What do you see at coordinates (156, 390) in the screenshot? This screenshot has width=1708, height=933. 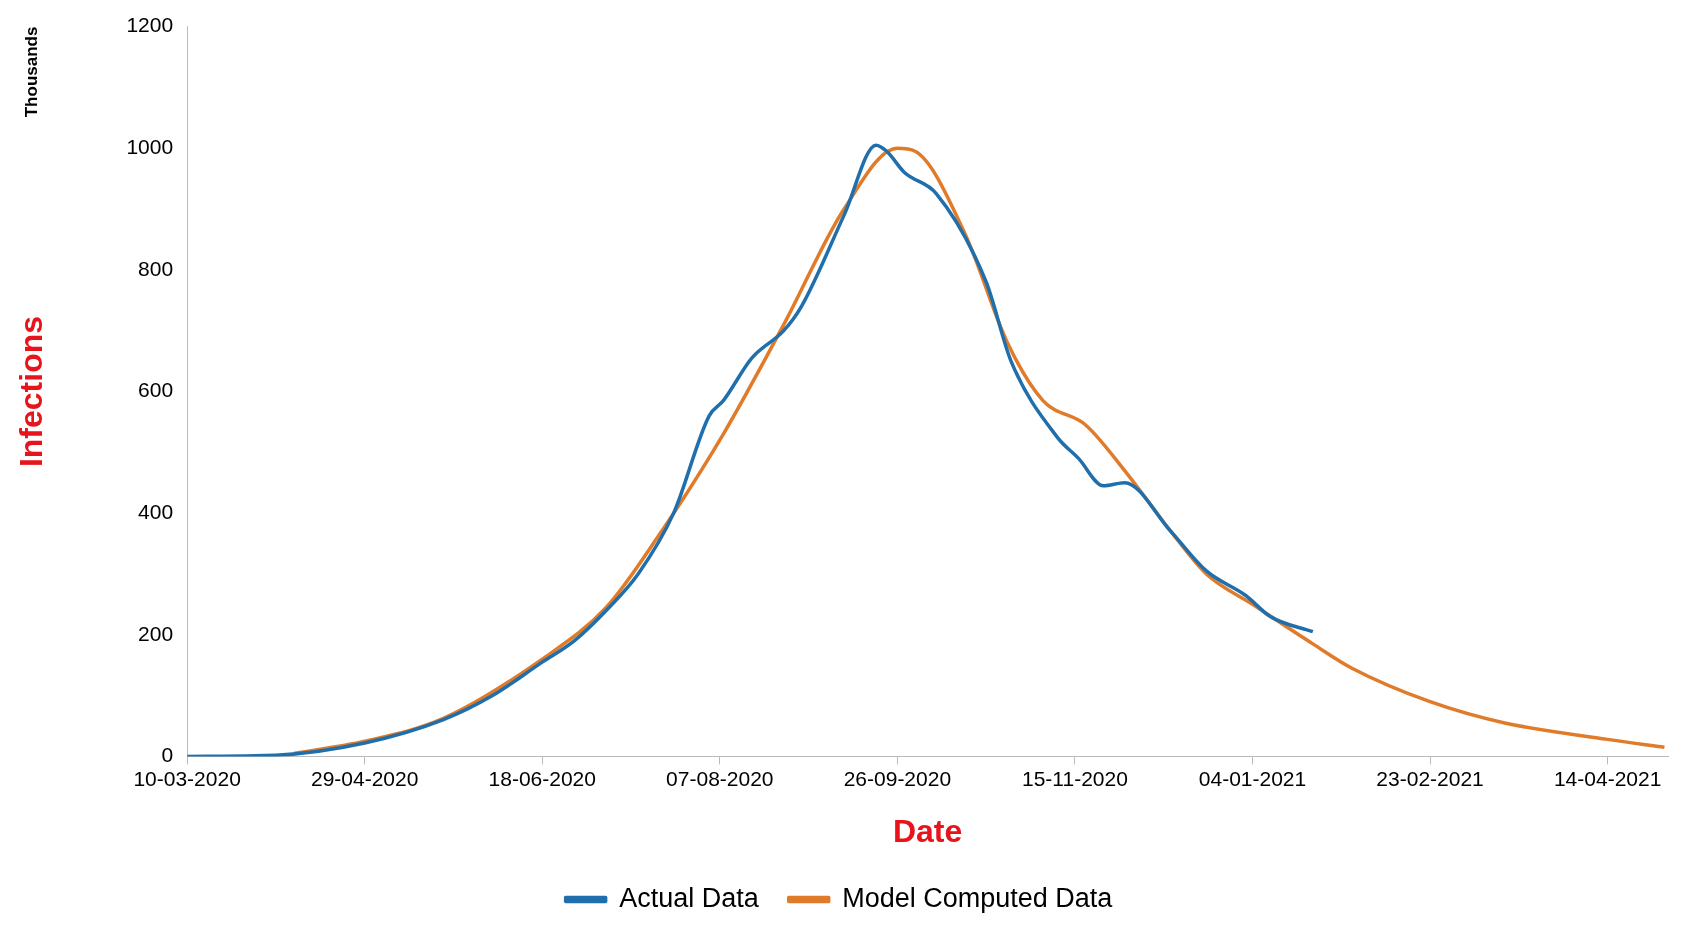 I see `y-tick-label: 600` at bounding box center [156, 390].